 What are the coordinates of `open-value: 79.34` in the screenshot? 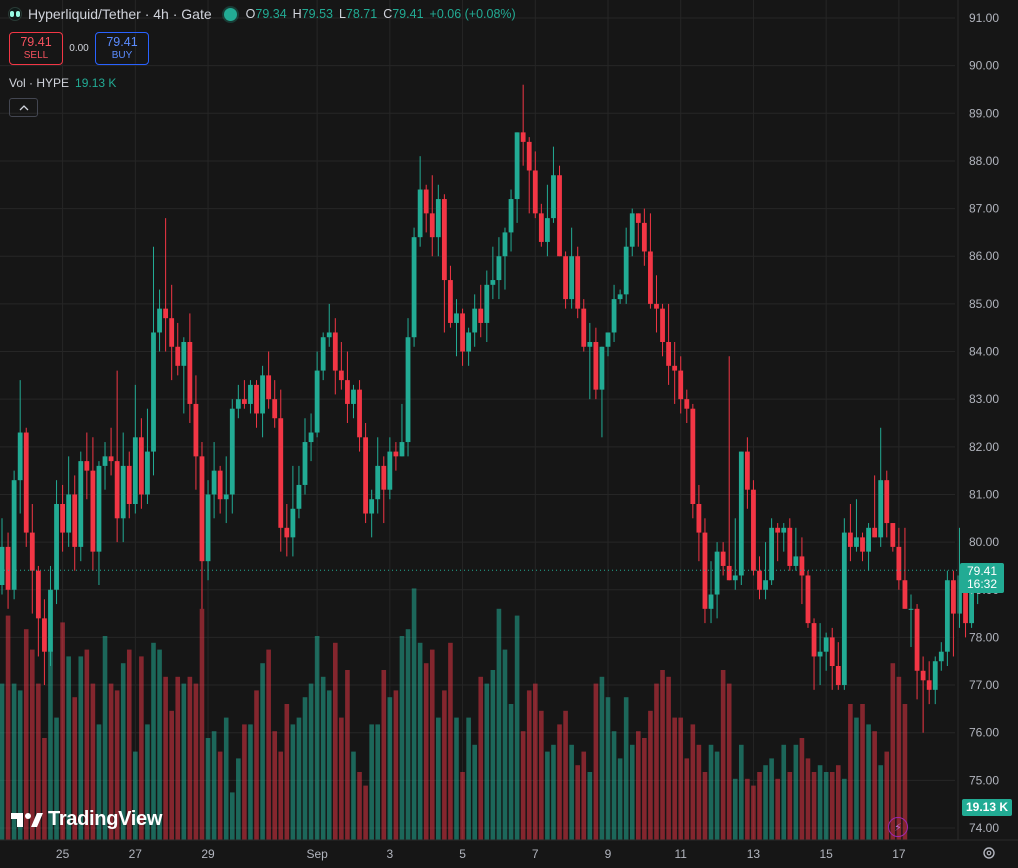 It's located at (271, 14).